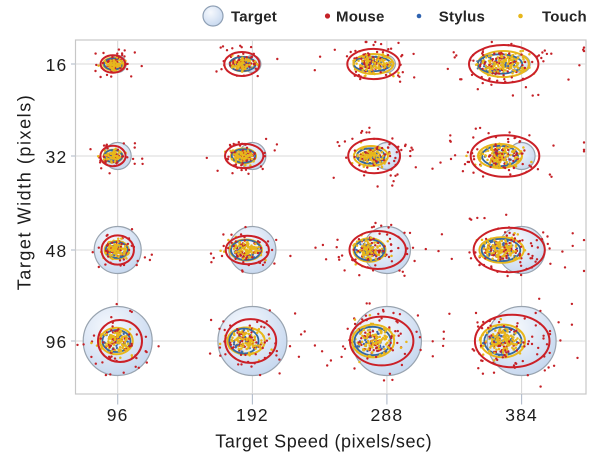  I want to click on svg-text: Mouse, so click(360, 17).